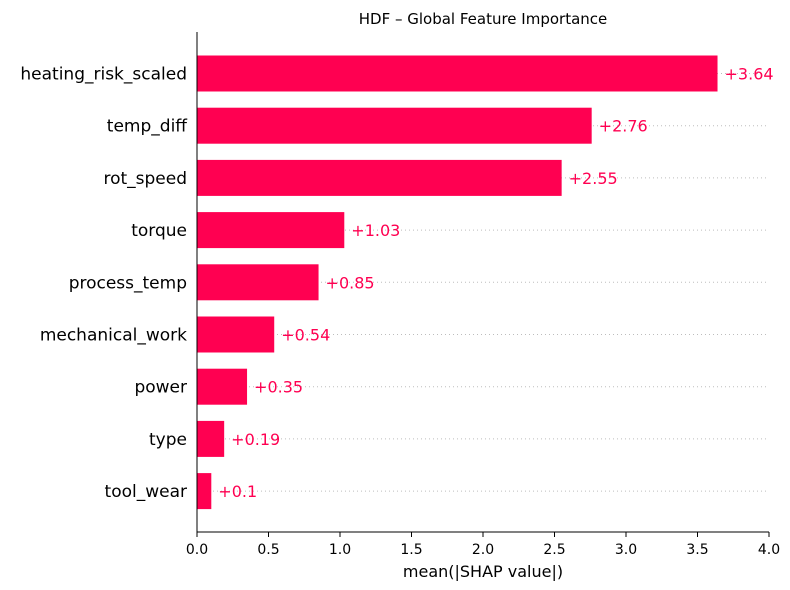 The height and width of the screenshot is (590, 790). I want to click on category-label: rot_speed, so click(145, 179).